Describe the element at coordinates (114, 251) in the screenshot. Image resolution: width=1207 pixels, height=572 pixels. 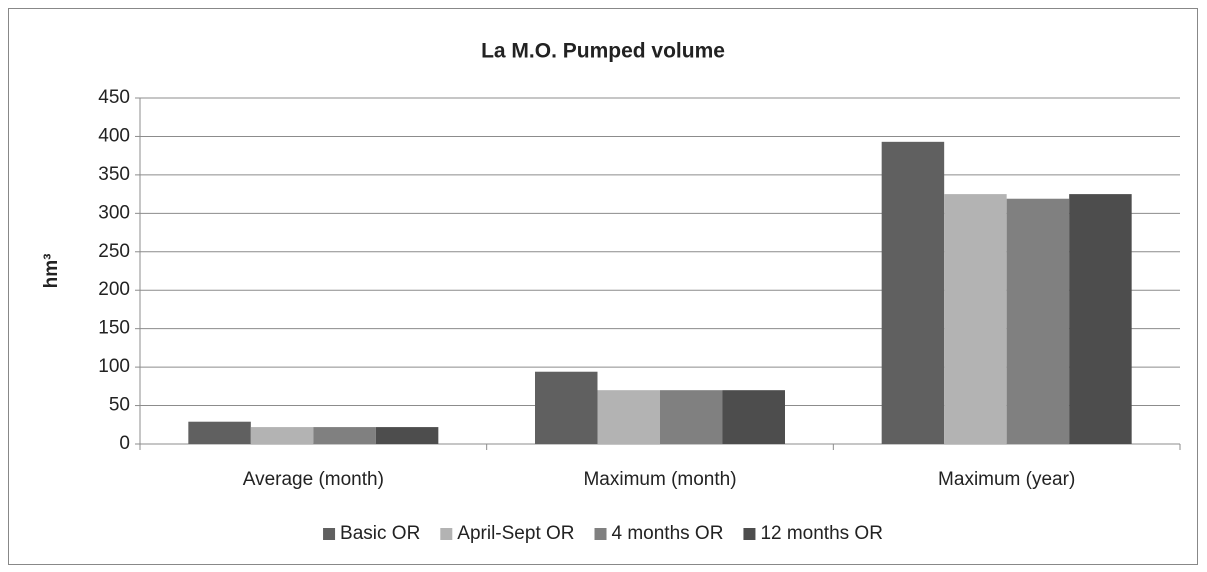
I see `y-tick-label: 250` at that location.